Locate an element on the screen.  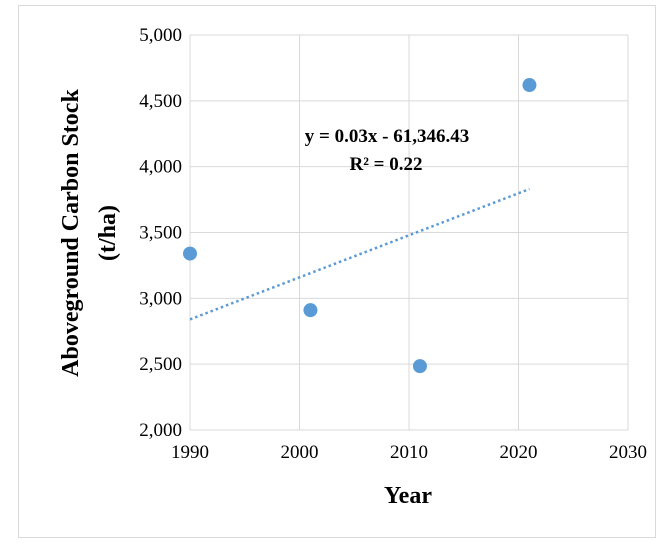
y-tick-label: 3,500 is located at coordinates (160, 233).